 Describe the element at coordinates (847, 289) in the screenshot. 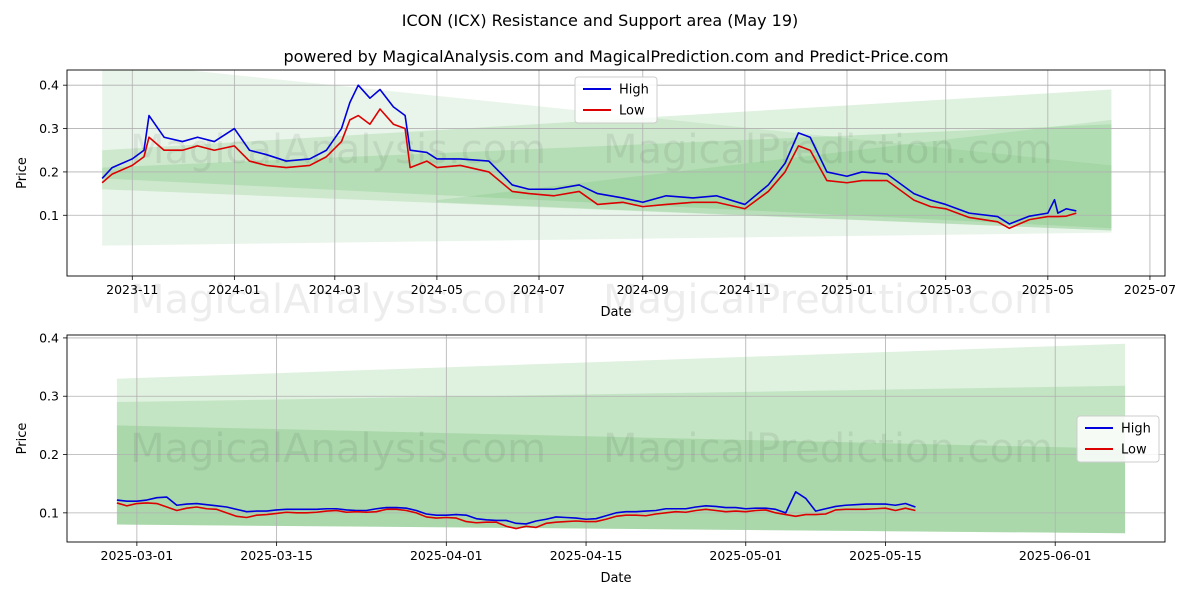

I see `x-tick-label: 2025-01` at that location.